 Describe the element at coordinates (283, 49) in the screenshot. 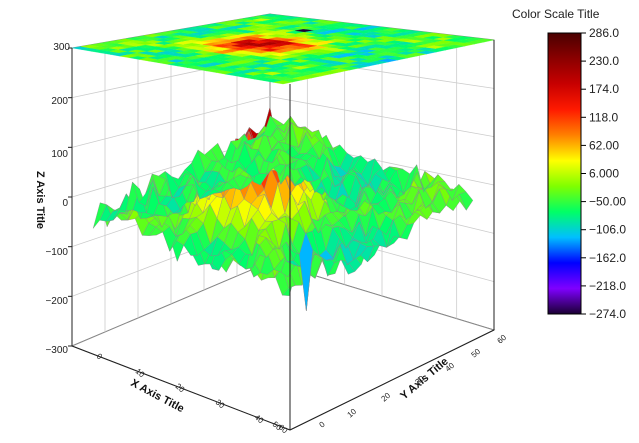

I see `top-projection-map` at that location.